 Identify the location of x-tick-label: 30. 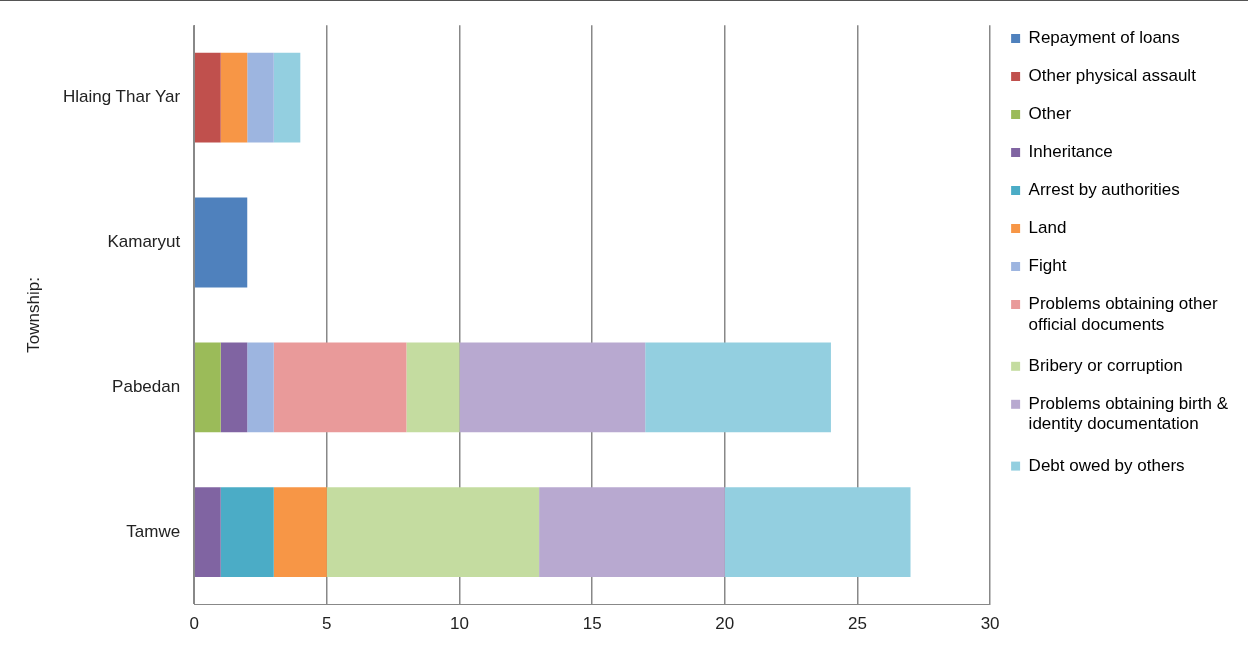
(990, 624).